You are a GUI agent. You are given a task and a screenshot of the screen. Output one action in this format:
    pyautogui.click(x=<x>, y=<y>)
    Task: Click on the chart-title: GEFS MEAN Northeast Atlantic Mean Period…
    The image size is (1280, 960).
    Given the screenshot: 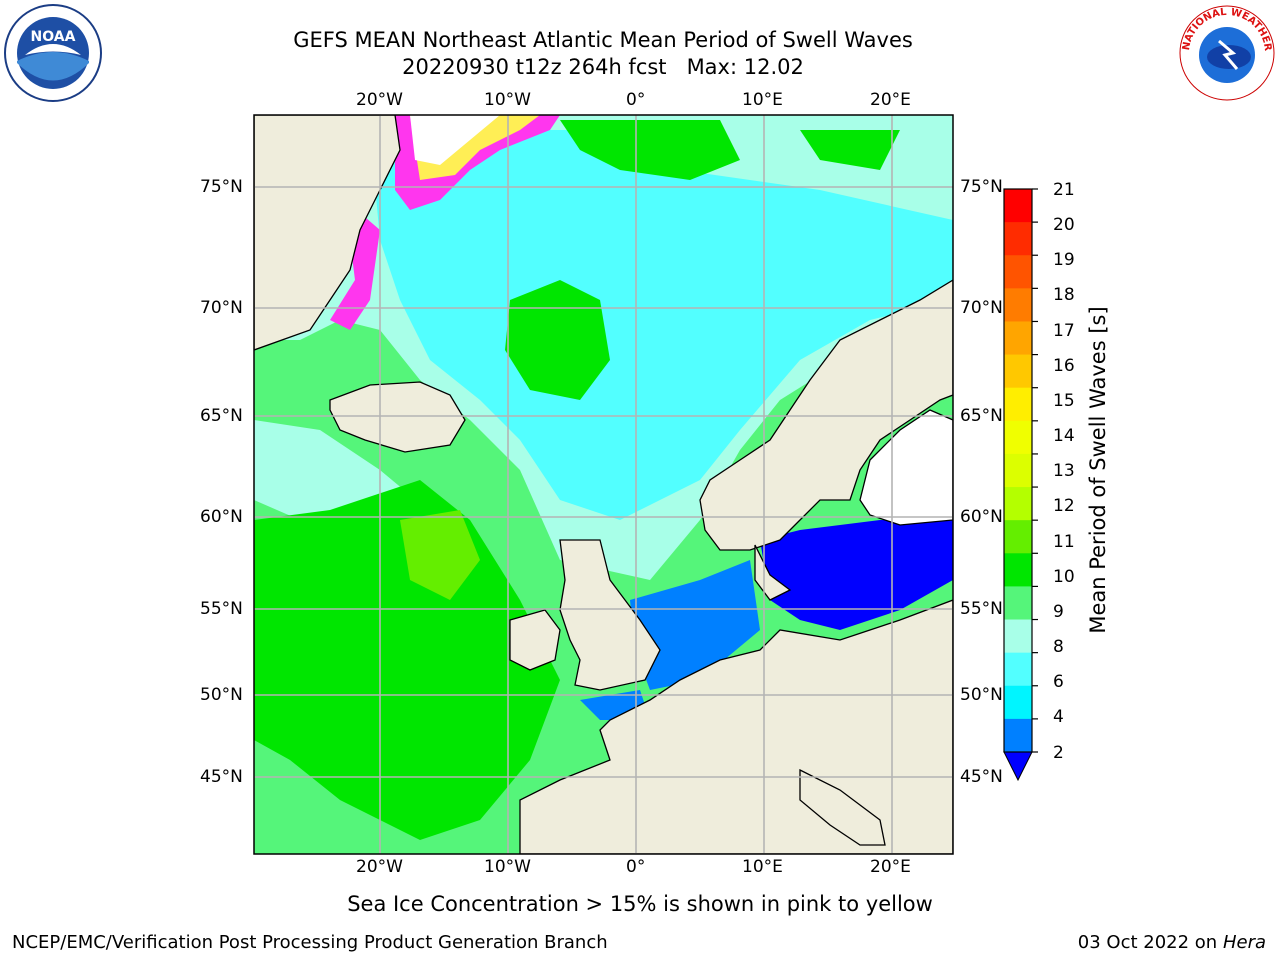 What is the action you would take?
    pyautogui.click(x=603, y=40)
    